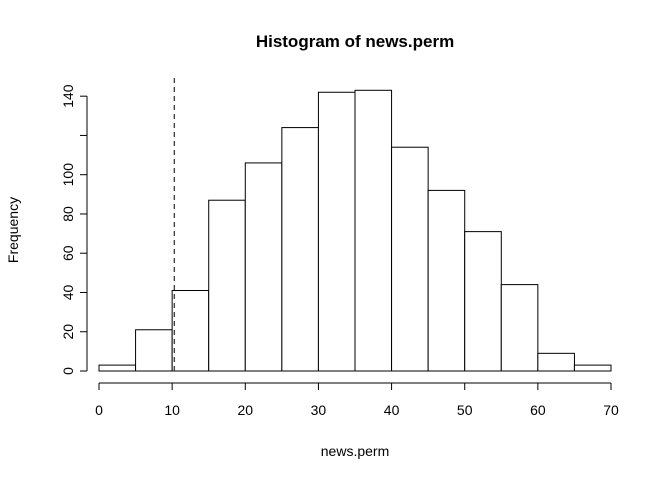 This screenshot has width=672, height=480. What do you see at coordinates (13, 230) in the screenshot?
I see `y-axis-label: Frequency` at bounding box center [13, 230].